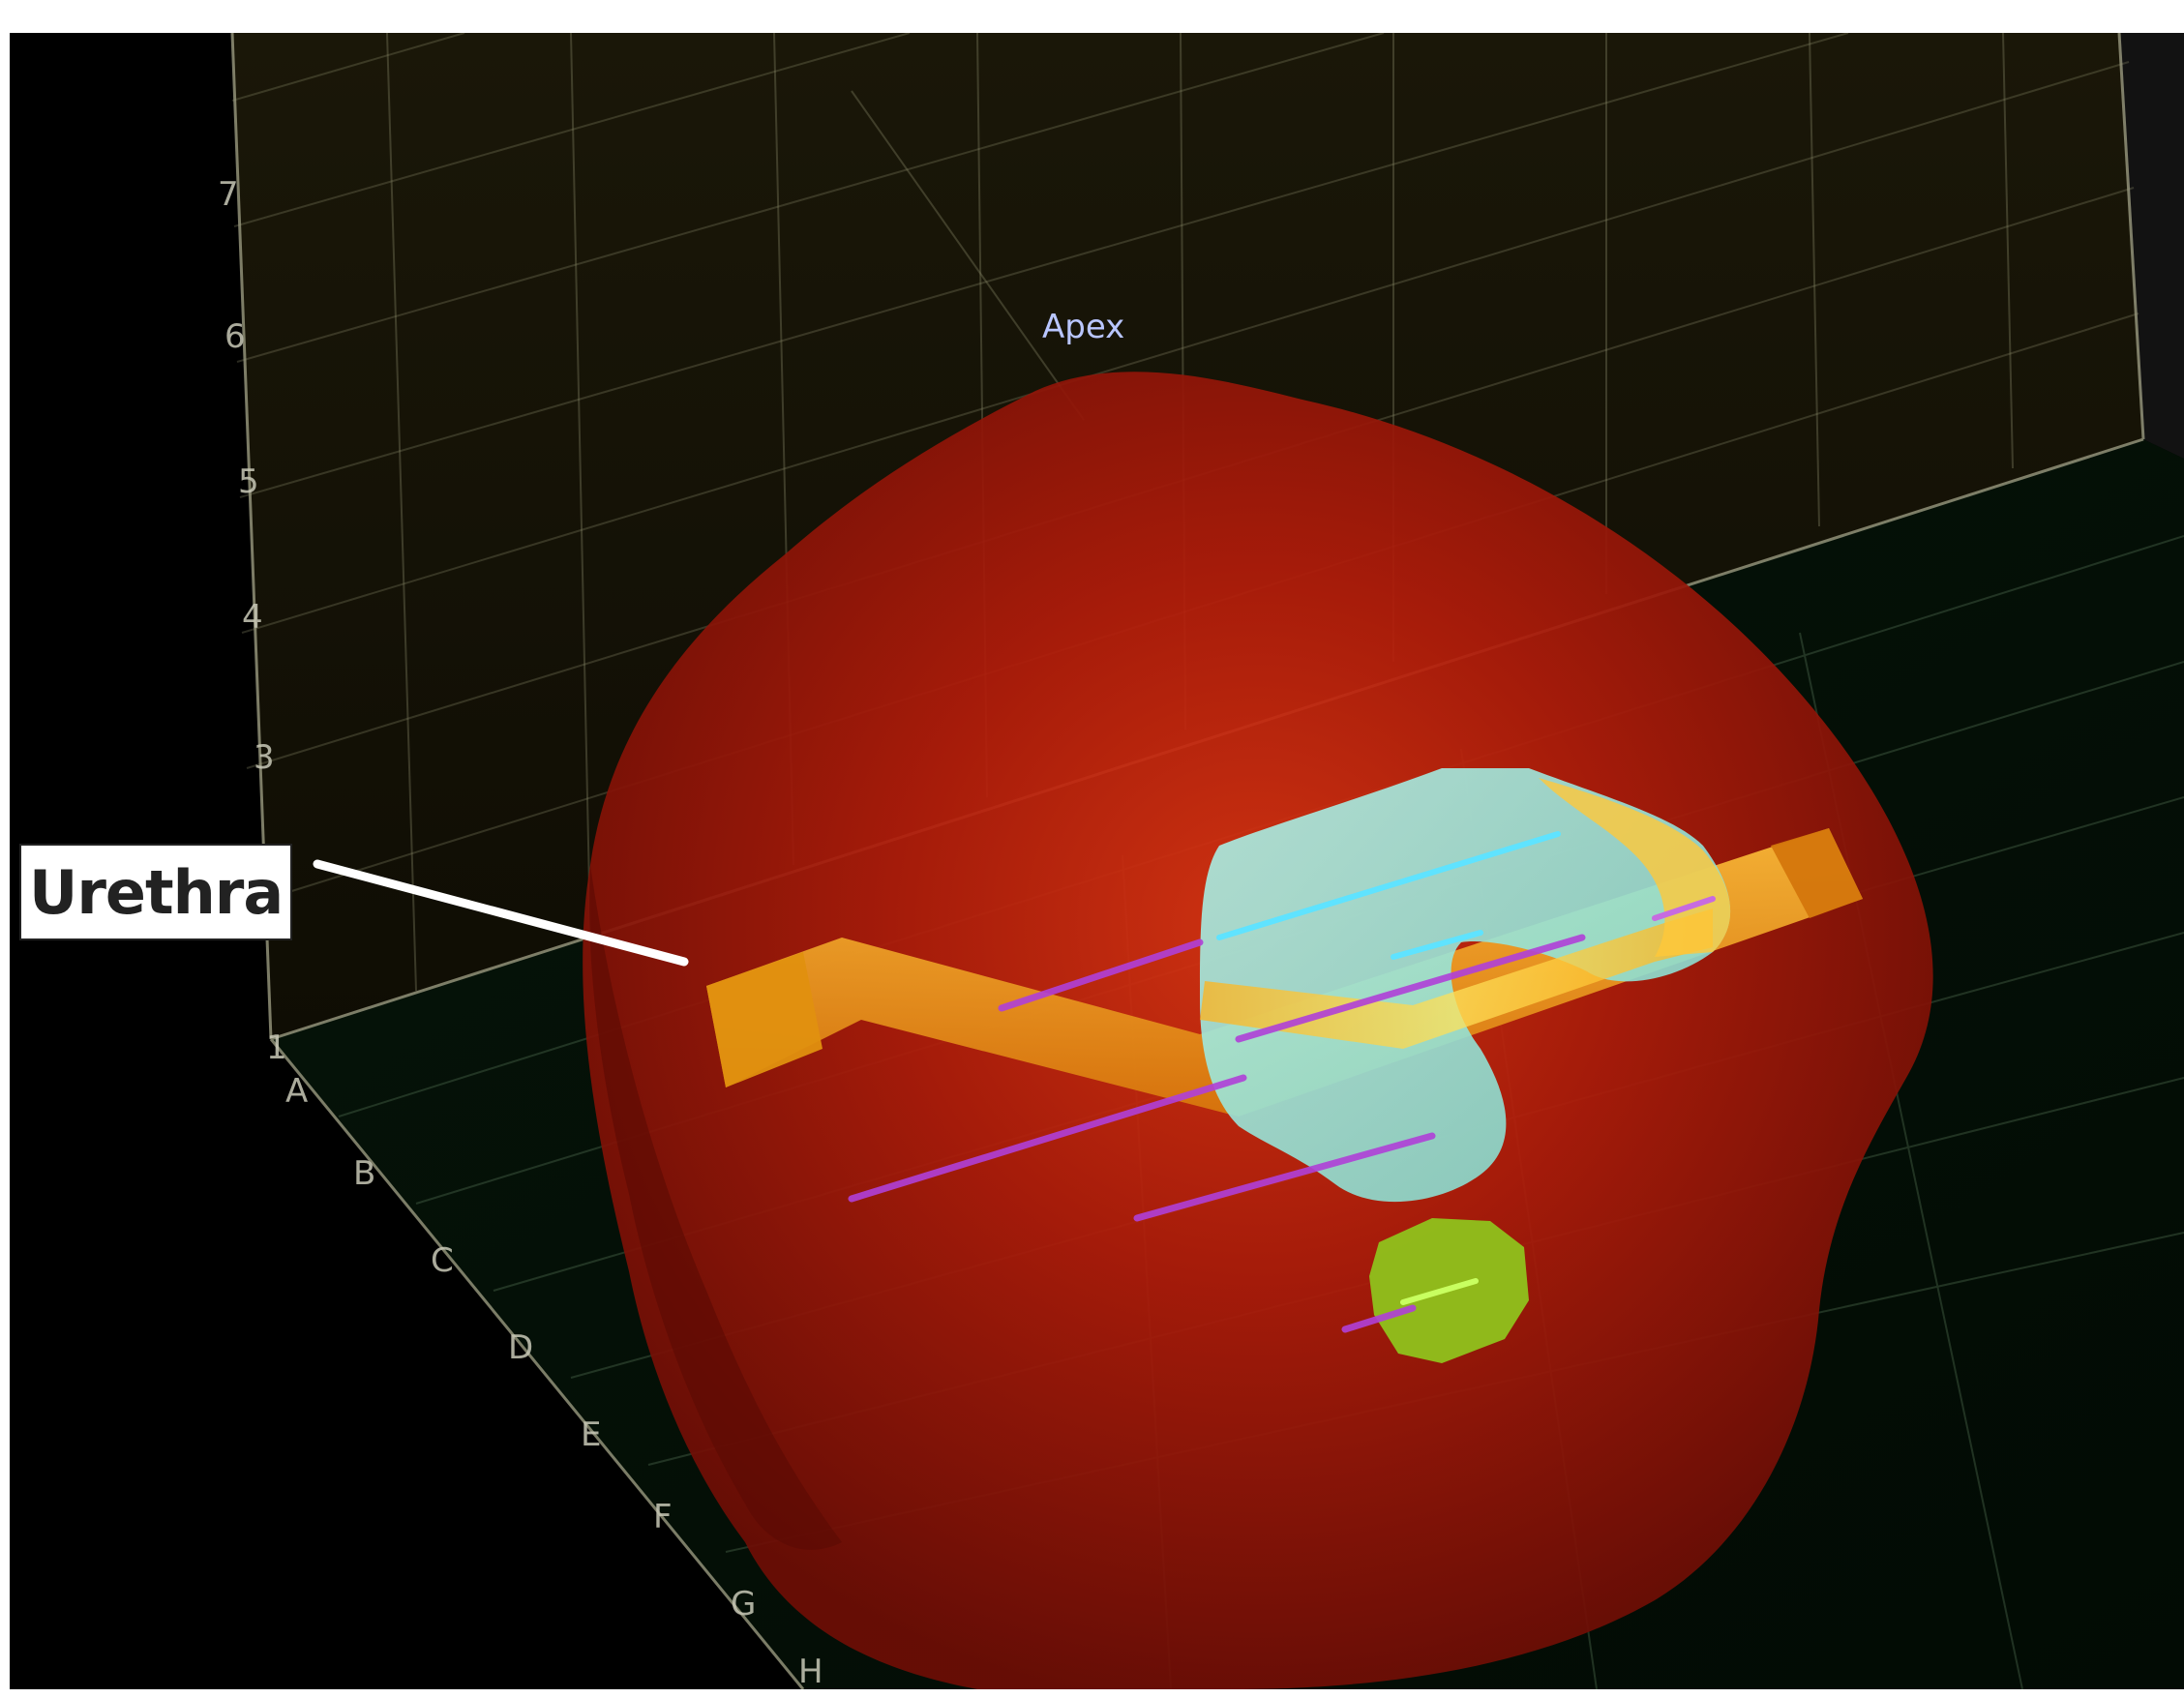 This screenshot has height=1698, width=2184. I want to click on v-tick: 6, so click(235, 336).